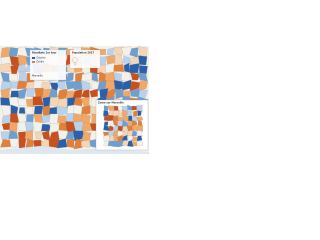  I want to click on city-label: Marseille, so click(37, 76).